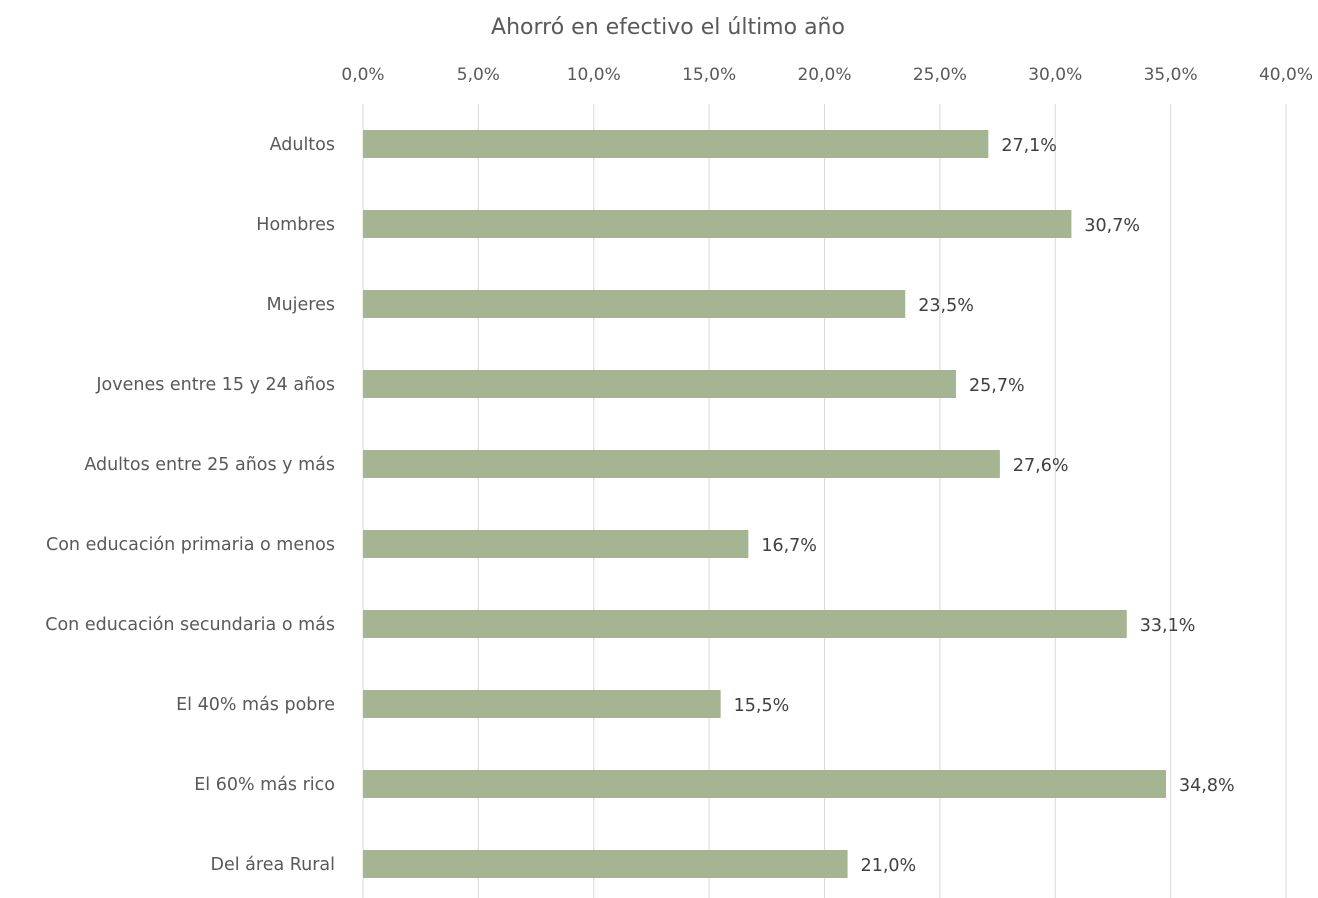  Describe the element at coordinates (709, 75) in the screenshot. I see `x-tick-label: 15,0%` at that location.